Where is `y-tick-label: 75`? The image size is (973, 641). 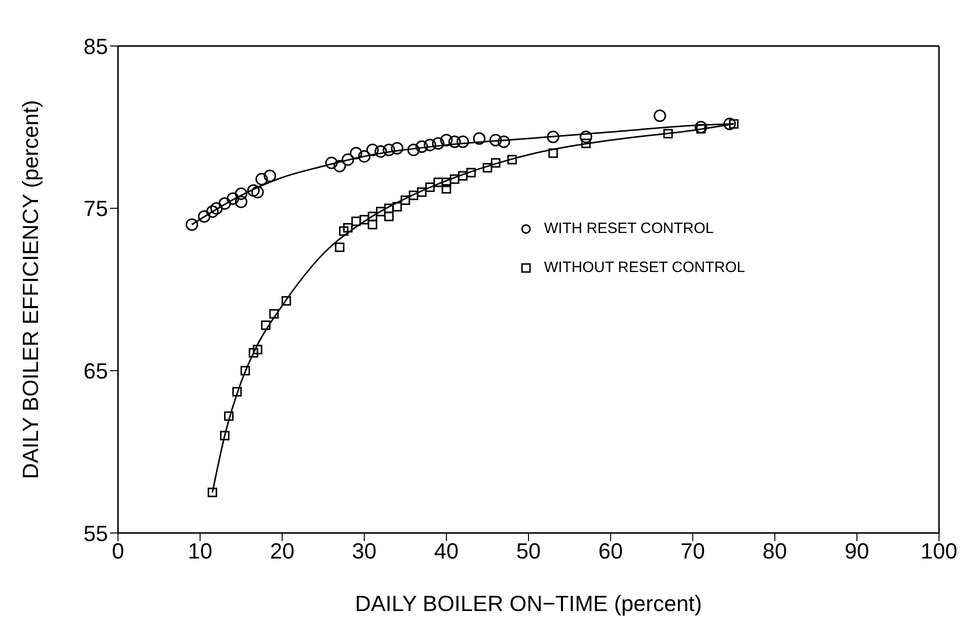
y-tick-label: 75 is located at coordinates (96, 209).